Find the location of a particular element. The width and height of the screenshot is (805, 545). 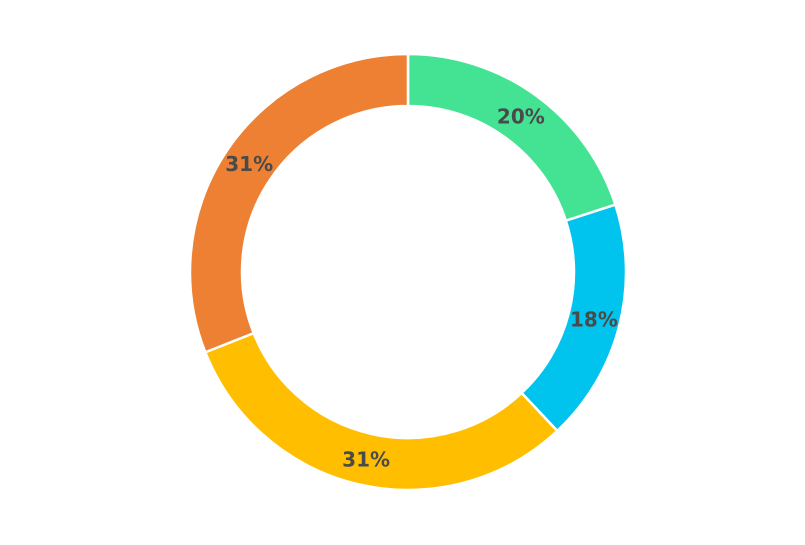

slice-label-1: 20% is located at coordinates (521, 117).